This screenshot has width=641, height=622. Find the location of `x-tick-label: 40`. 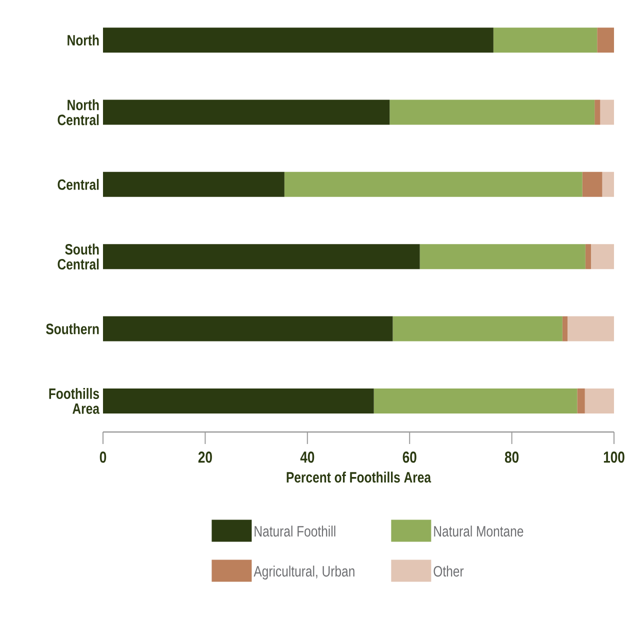

x-tick-label: 40 is located at coordinates (307, 457).